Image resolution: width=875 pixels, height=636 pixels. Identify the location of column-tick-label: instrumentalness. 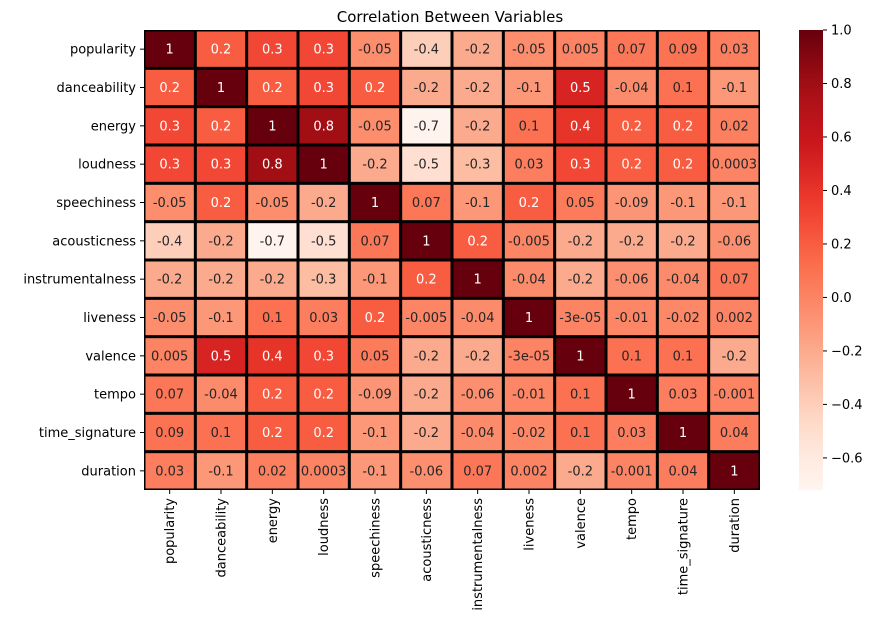
(478, 554).